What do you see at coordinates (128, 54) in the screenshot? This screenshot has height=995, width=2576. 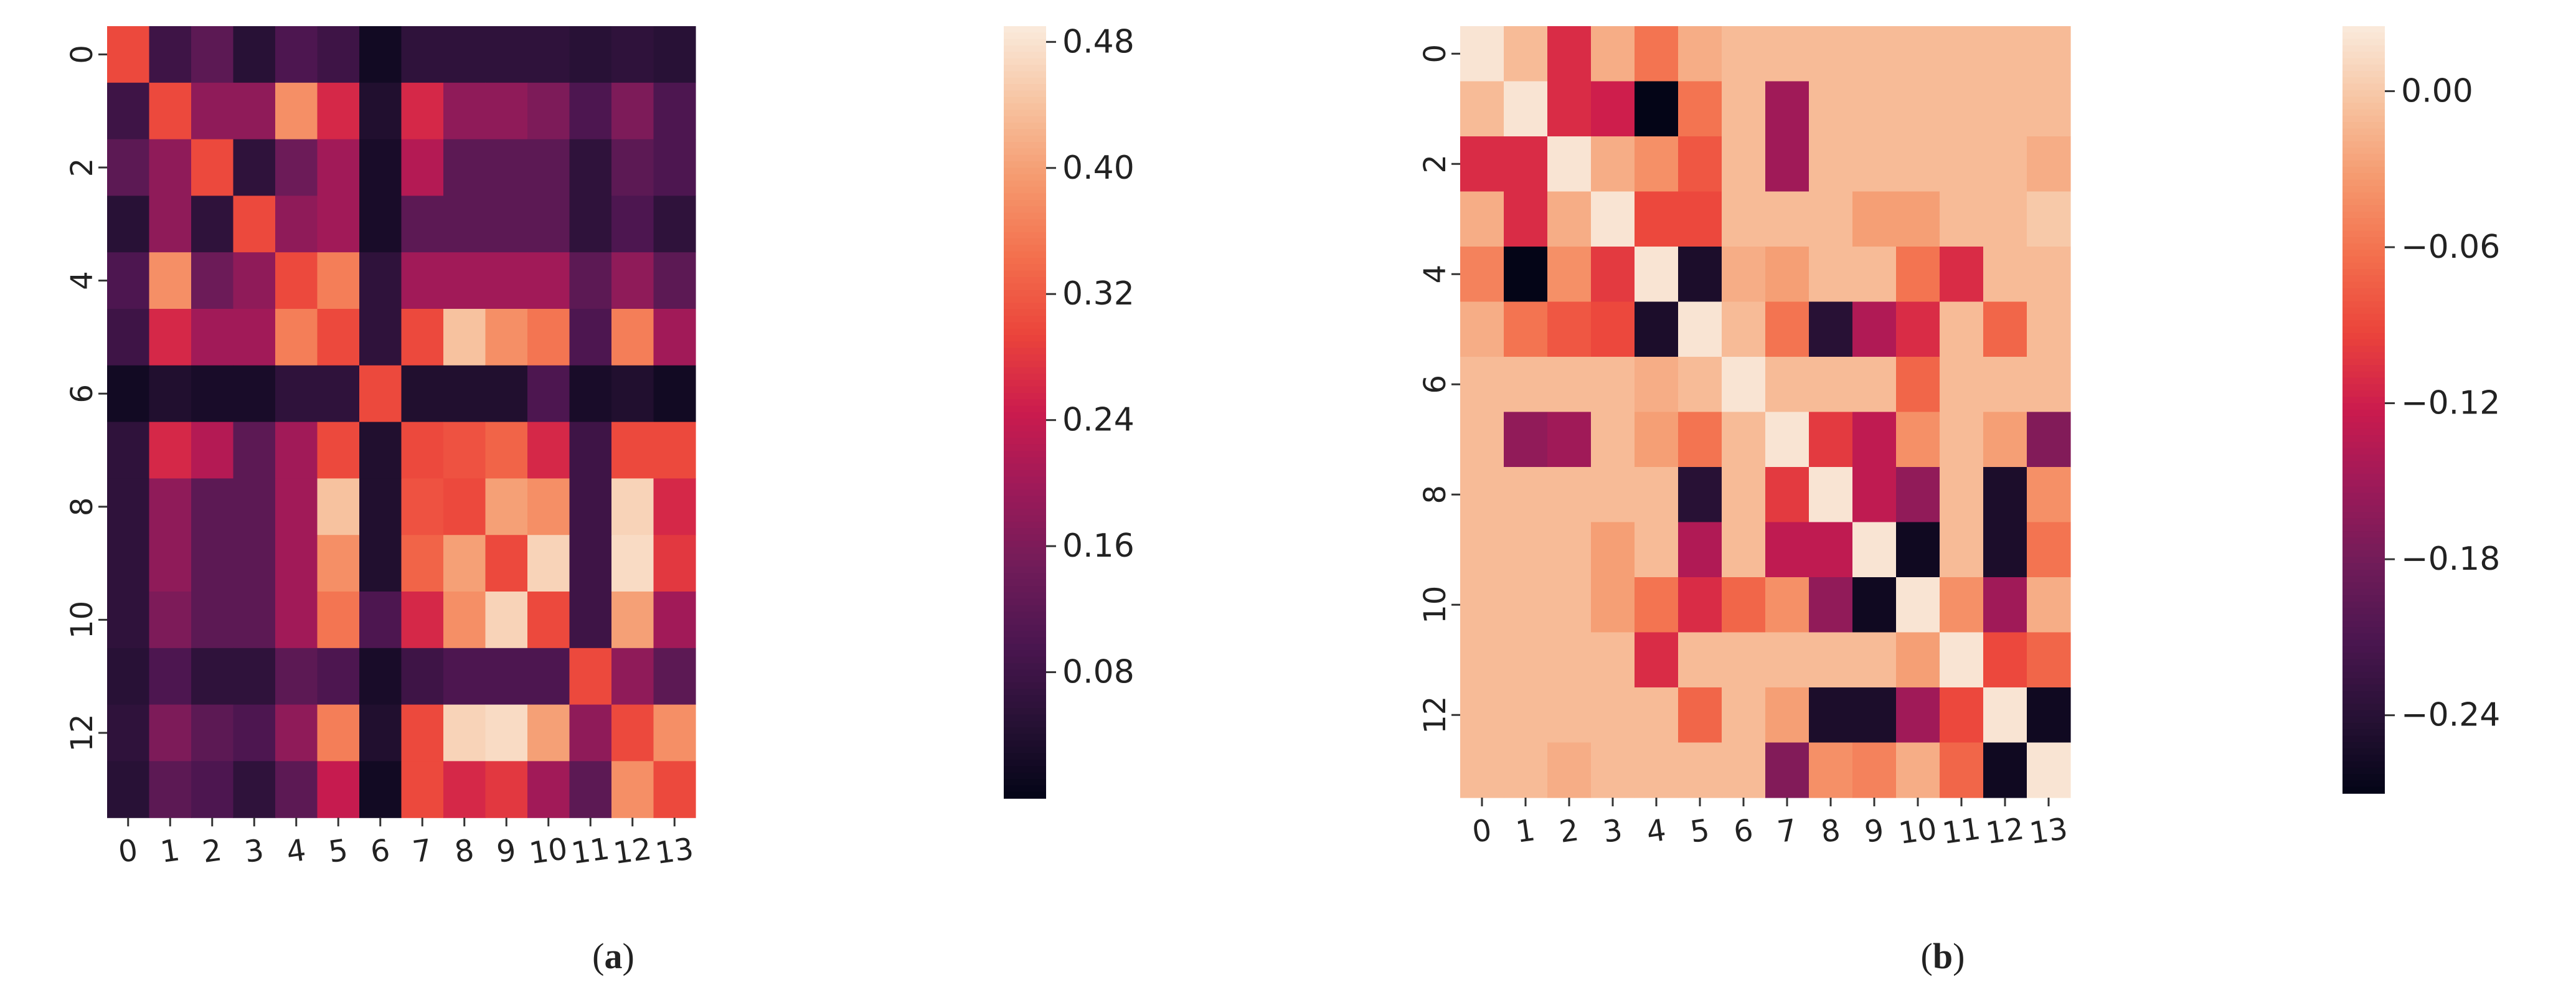 I see `heatmap-a-cell-r0-c0` at bounding box center [128, 54].